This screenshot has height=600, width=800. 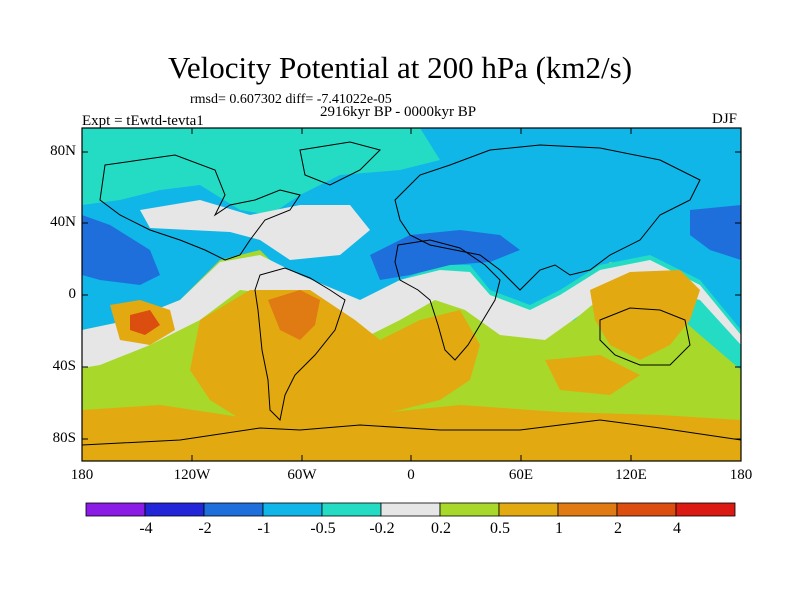 I want to click on coast-north-america, so click(x=200, y=207).